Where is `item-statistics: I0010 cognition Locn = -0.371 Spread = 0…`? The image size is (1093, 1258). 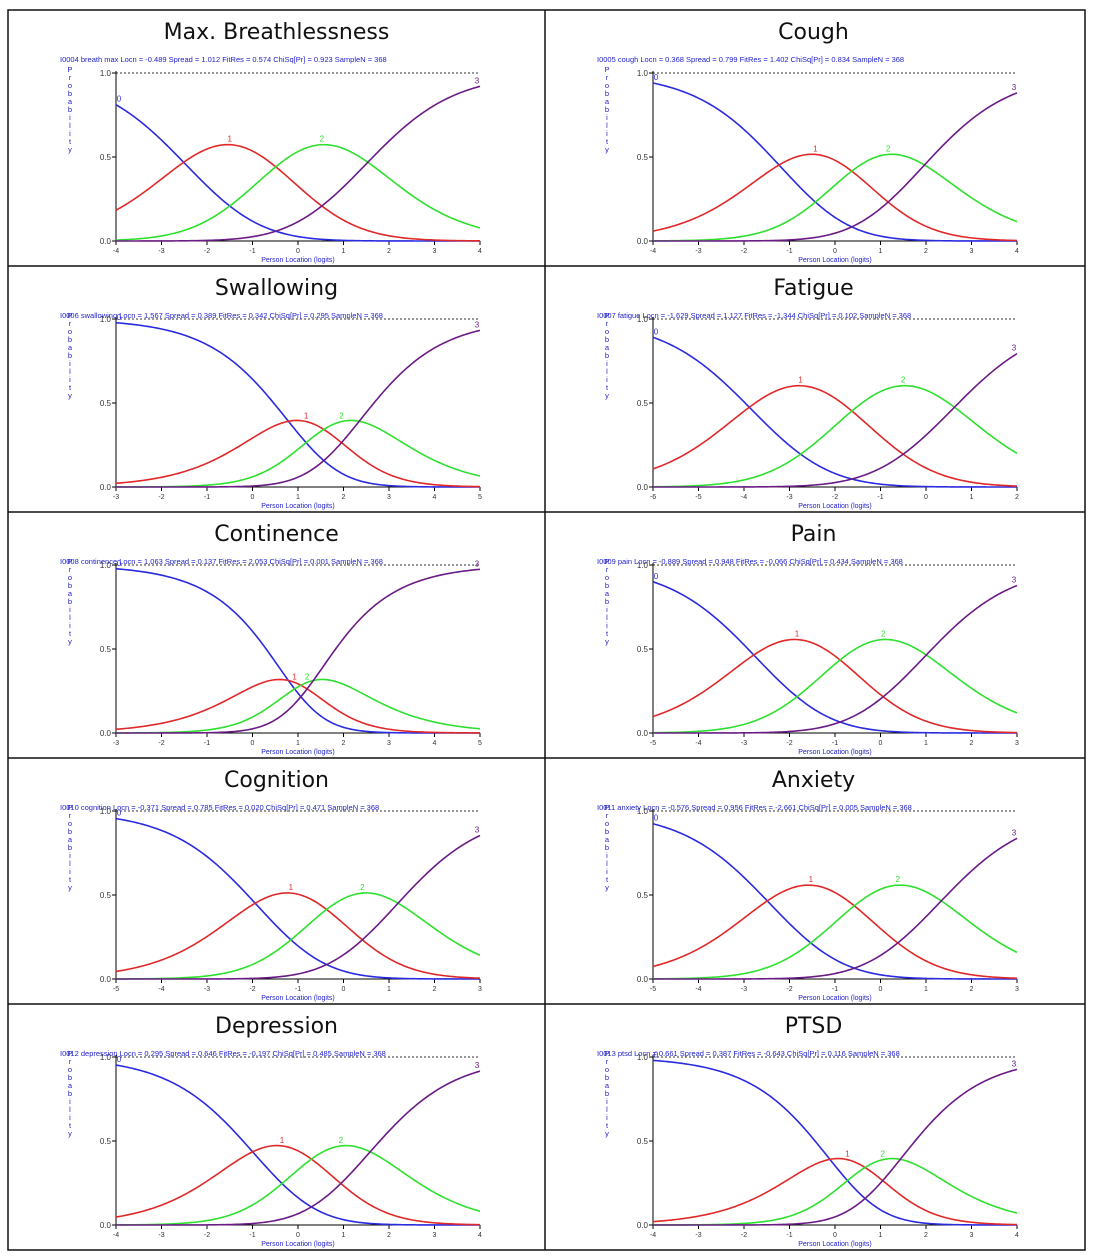
item-statistics: I0010 cognition Locn = -0.371 Spread = 0… is located at coordinates (220, 807).